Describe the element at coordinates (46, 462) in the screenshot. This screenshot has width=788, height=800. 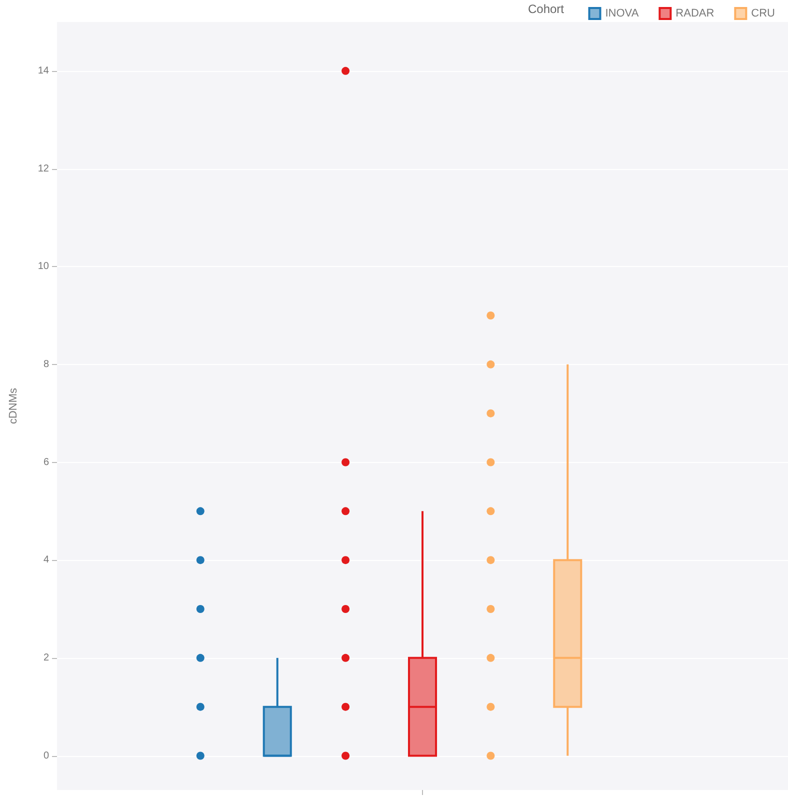
I see `y-tick-label: 6` at that location.